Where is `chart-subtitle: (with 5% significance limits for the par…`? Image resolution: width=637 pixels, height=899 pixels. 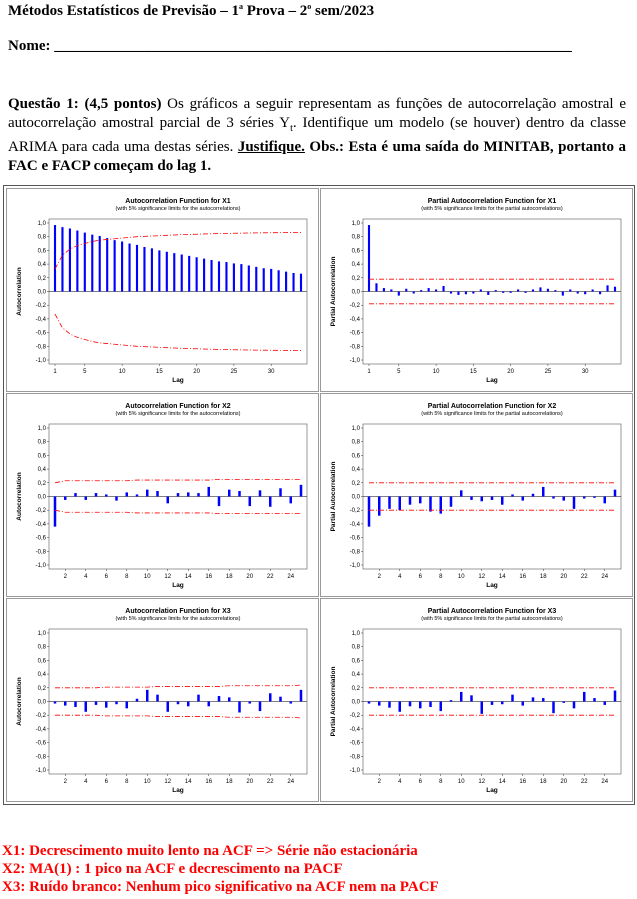
chart-subtitle: (with 5% significance limits for the par… is located at coordinates (492, 209).